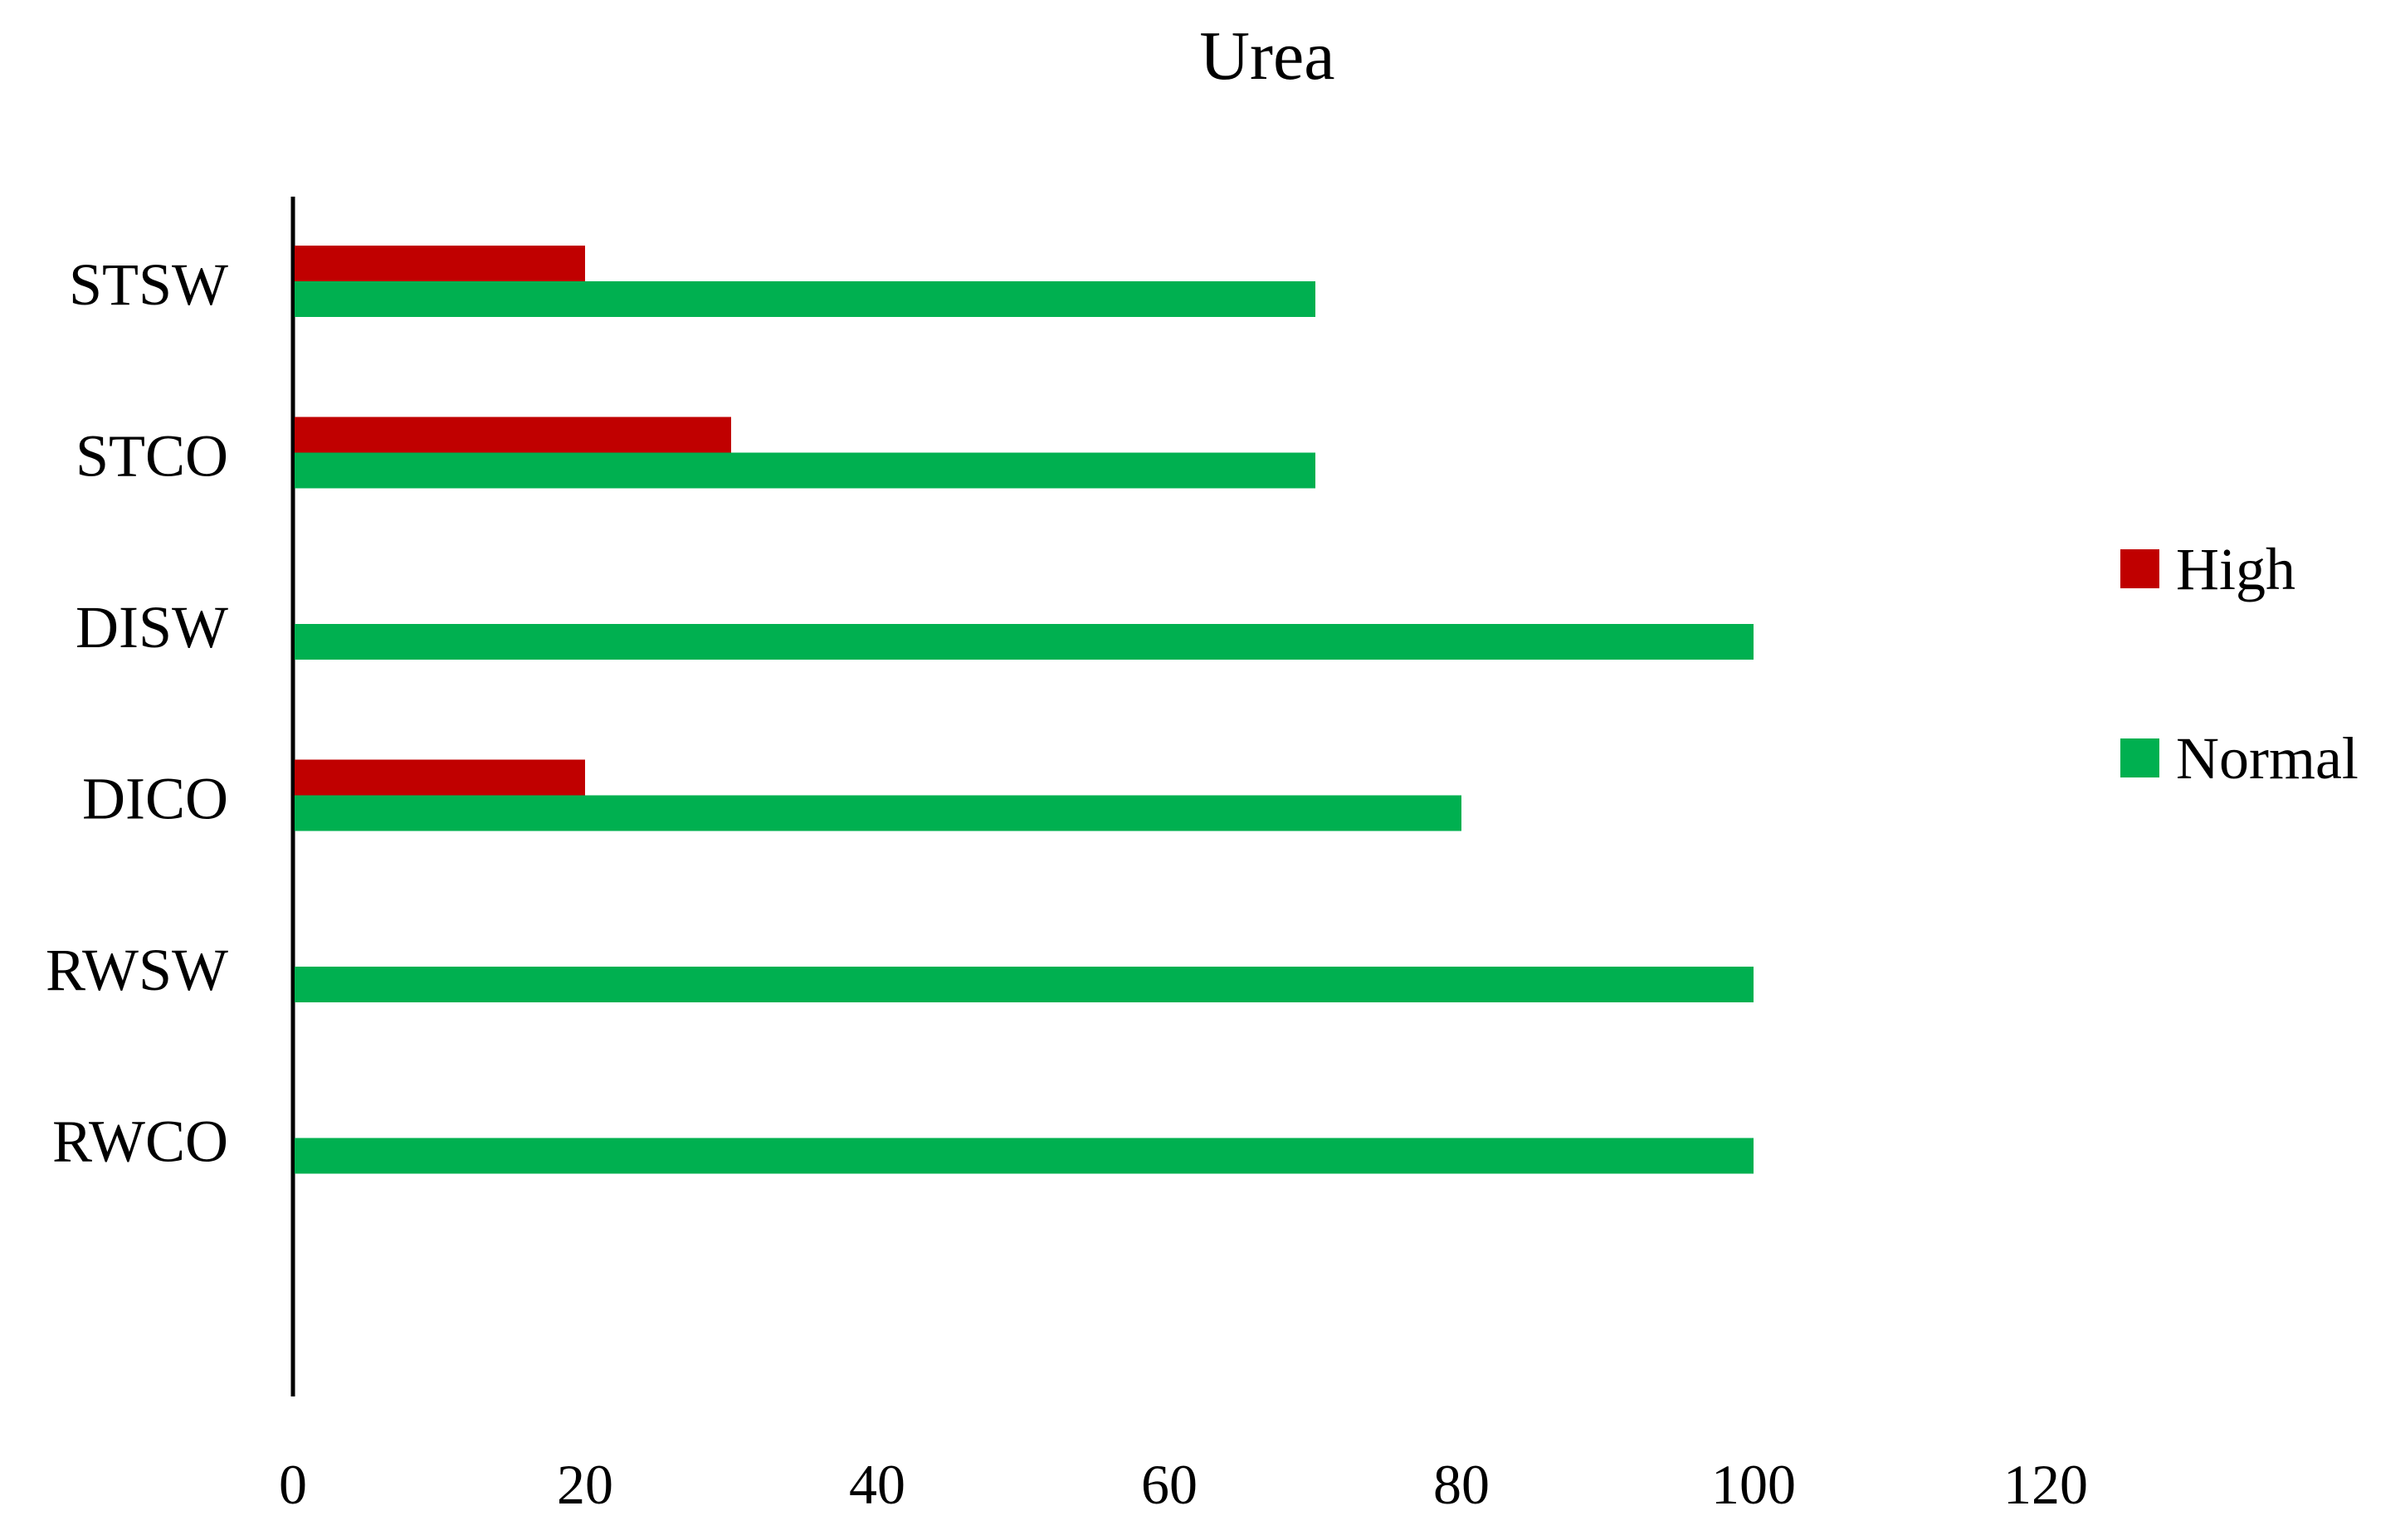 This screenshot has width=2405, height=1540. What do you see at coordinates (2139, 757) in the screenshot?
I see `legend-swatch-normal` at bounding box center [2139, 757].